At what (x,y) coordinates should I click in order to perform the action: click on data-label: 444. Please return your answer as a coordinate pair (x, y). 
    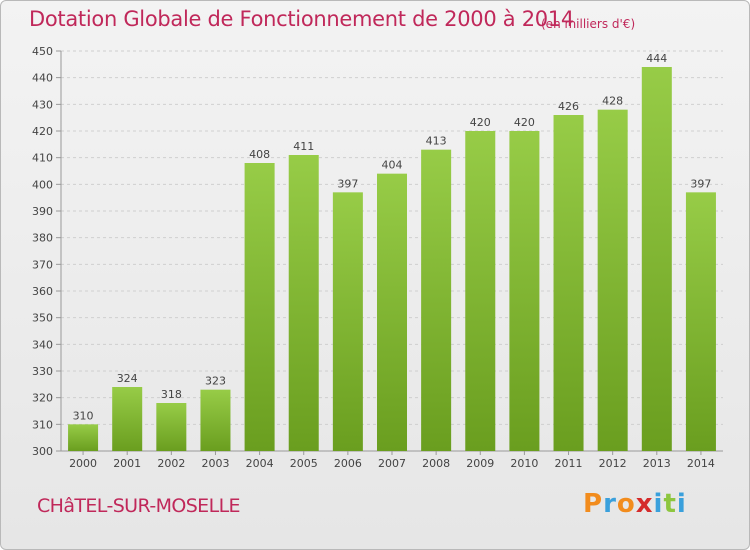
    Looking at the image, I should click on (656, 58).